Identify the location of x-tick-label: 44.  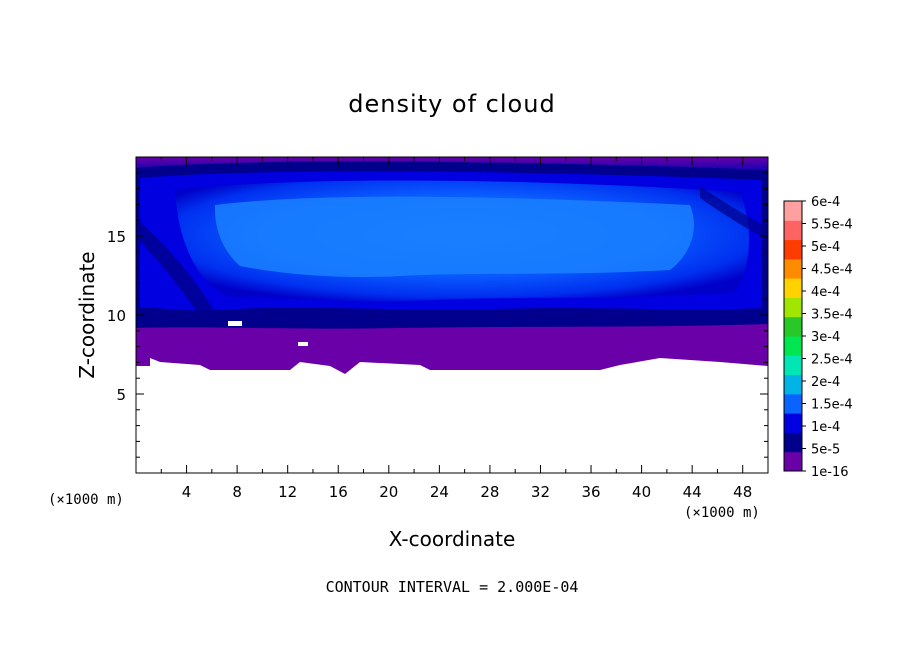
(692, 492).